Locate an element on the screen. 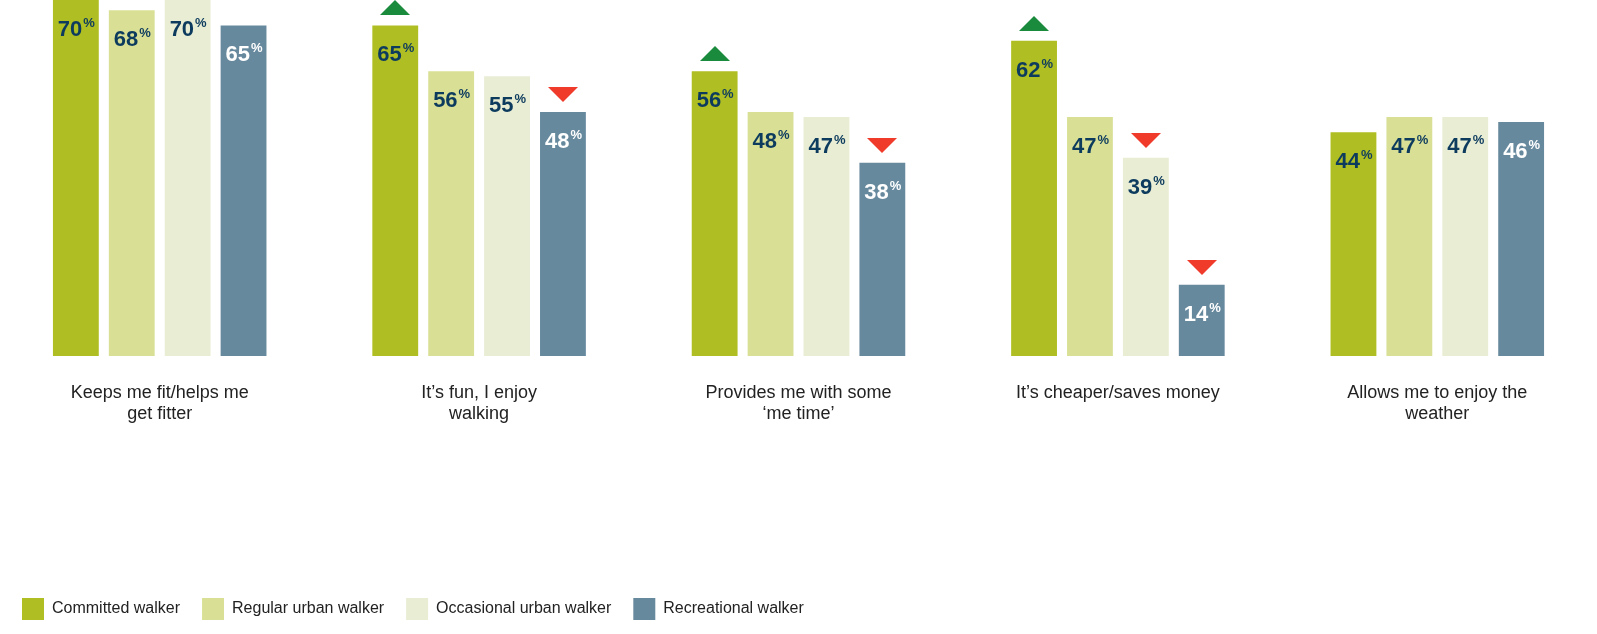 The height and width of the screenshot is (634, 1597). data-label: 68% is located at coordinates (132, 38).